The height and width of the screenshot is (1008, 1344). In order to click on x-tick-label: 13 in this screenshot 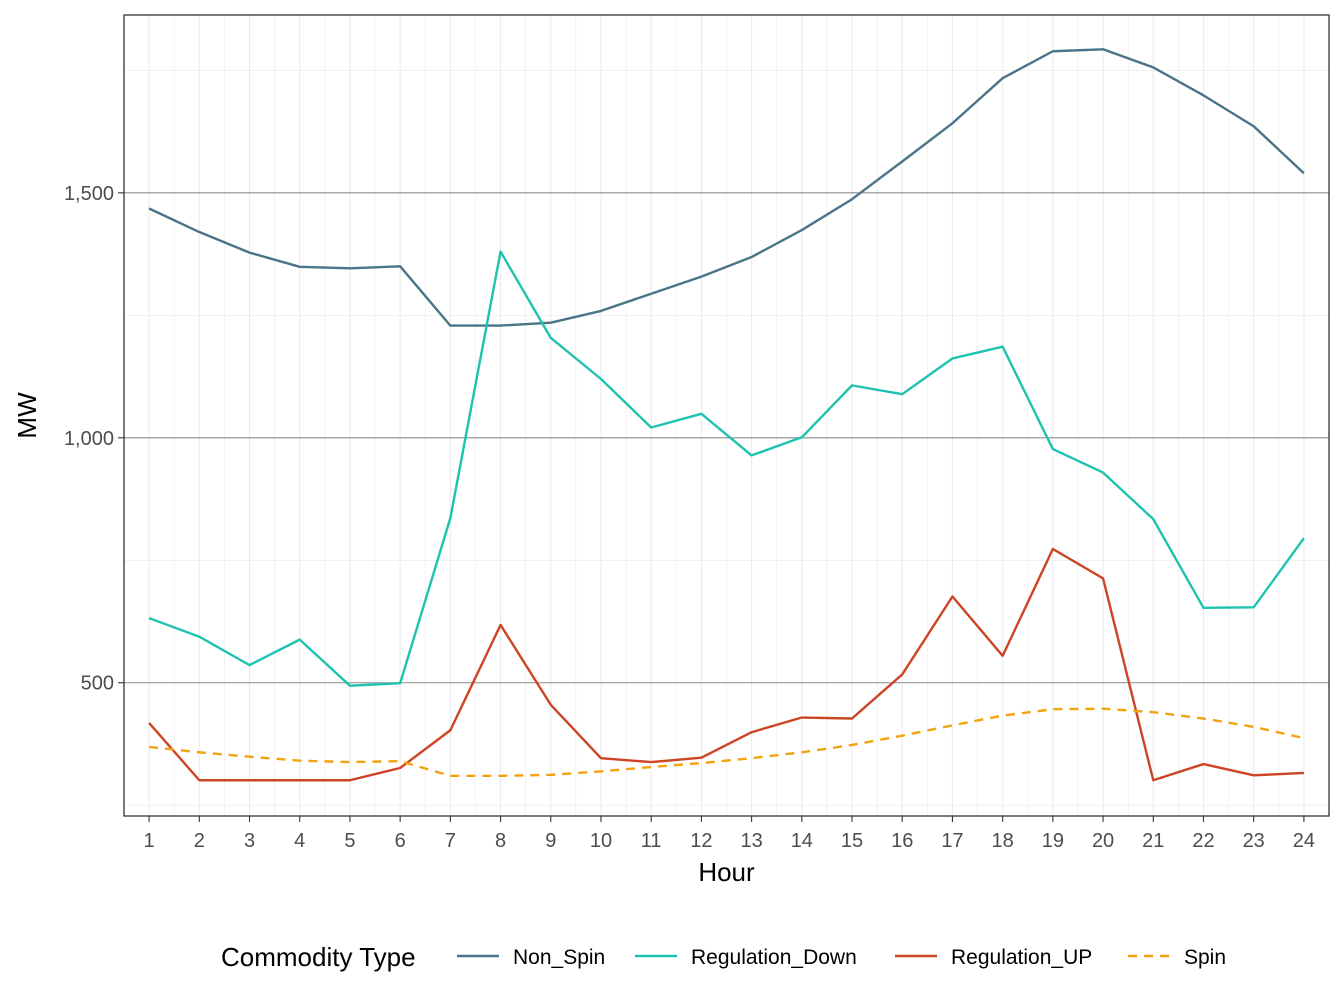, I will do `click(751, 841)`.